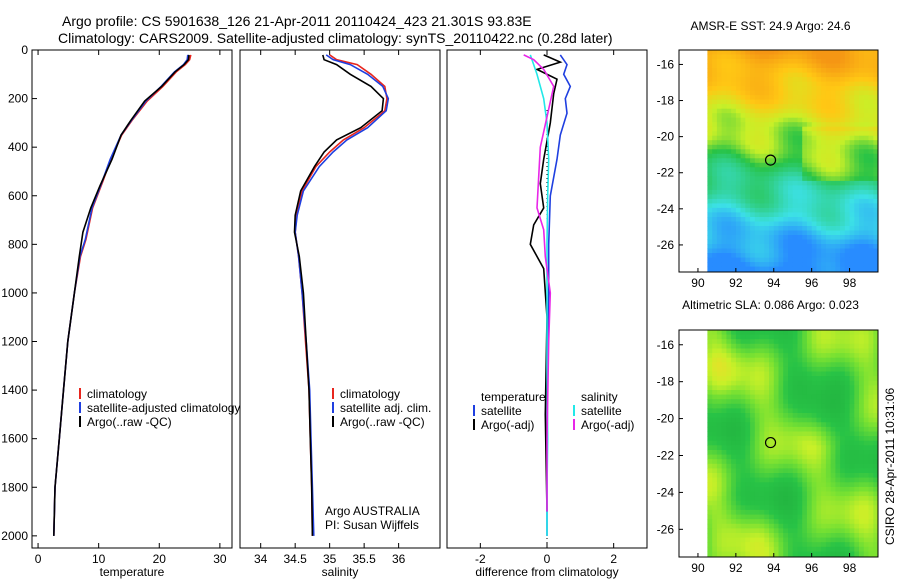 This screenshot has height=580, width=900. Describe the element at coordinates (513, 397) in the screenshot. I see `legend-entry: temperature` at that location.